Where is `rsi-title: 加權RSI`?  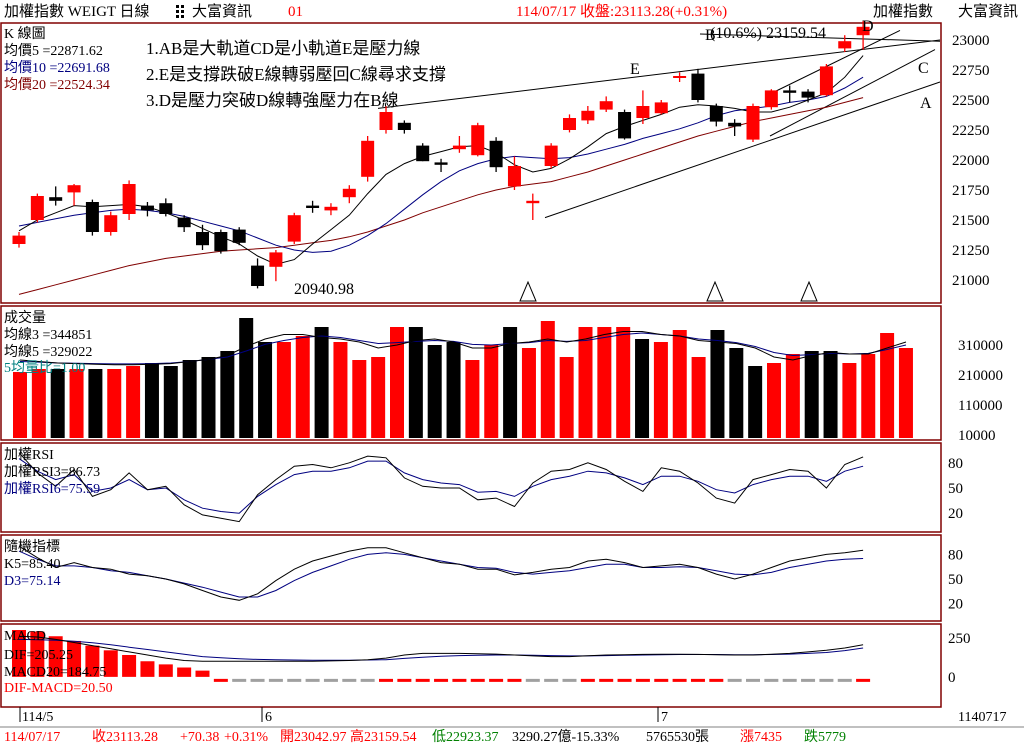 rsi-title: 加權RSI is located at coordinates (29, 455).